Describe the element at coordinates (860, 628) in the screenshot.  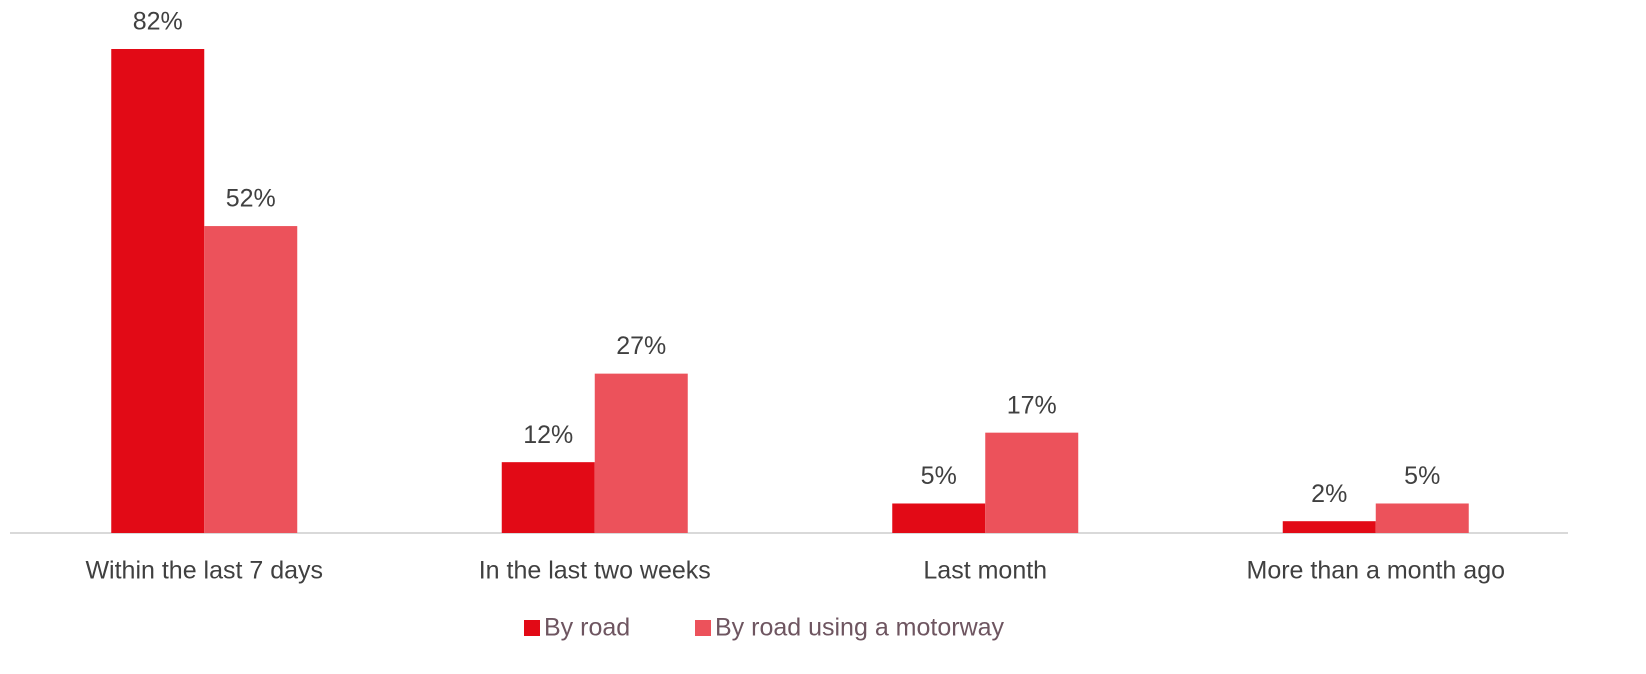
I see `legend-text: By road using a motorway` at that location.